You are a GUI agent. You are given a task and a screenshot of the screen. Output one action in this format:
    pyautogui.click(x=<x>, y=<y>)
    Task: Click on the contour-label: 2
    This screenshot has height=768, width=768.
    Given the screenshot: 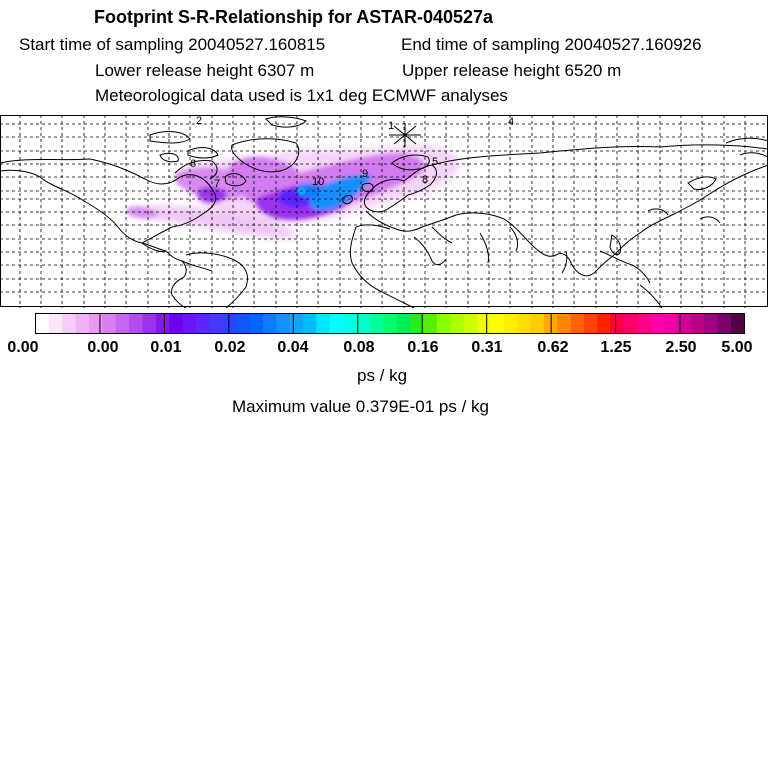 What is the action you would take?
    pyautogui.click(x=199, y=121)
    